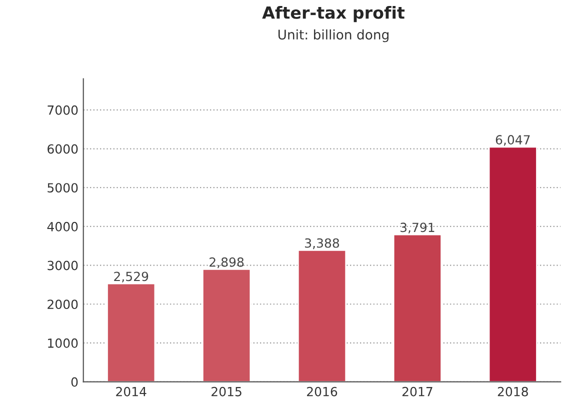 The image size is (575, 415). Describe the element at coordinates (513, 140) in the screenshot. I see `data-label: 6,047` at that location.